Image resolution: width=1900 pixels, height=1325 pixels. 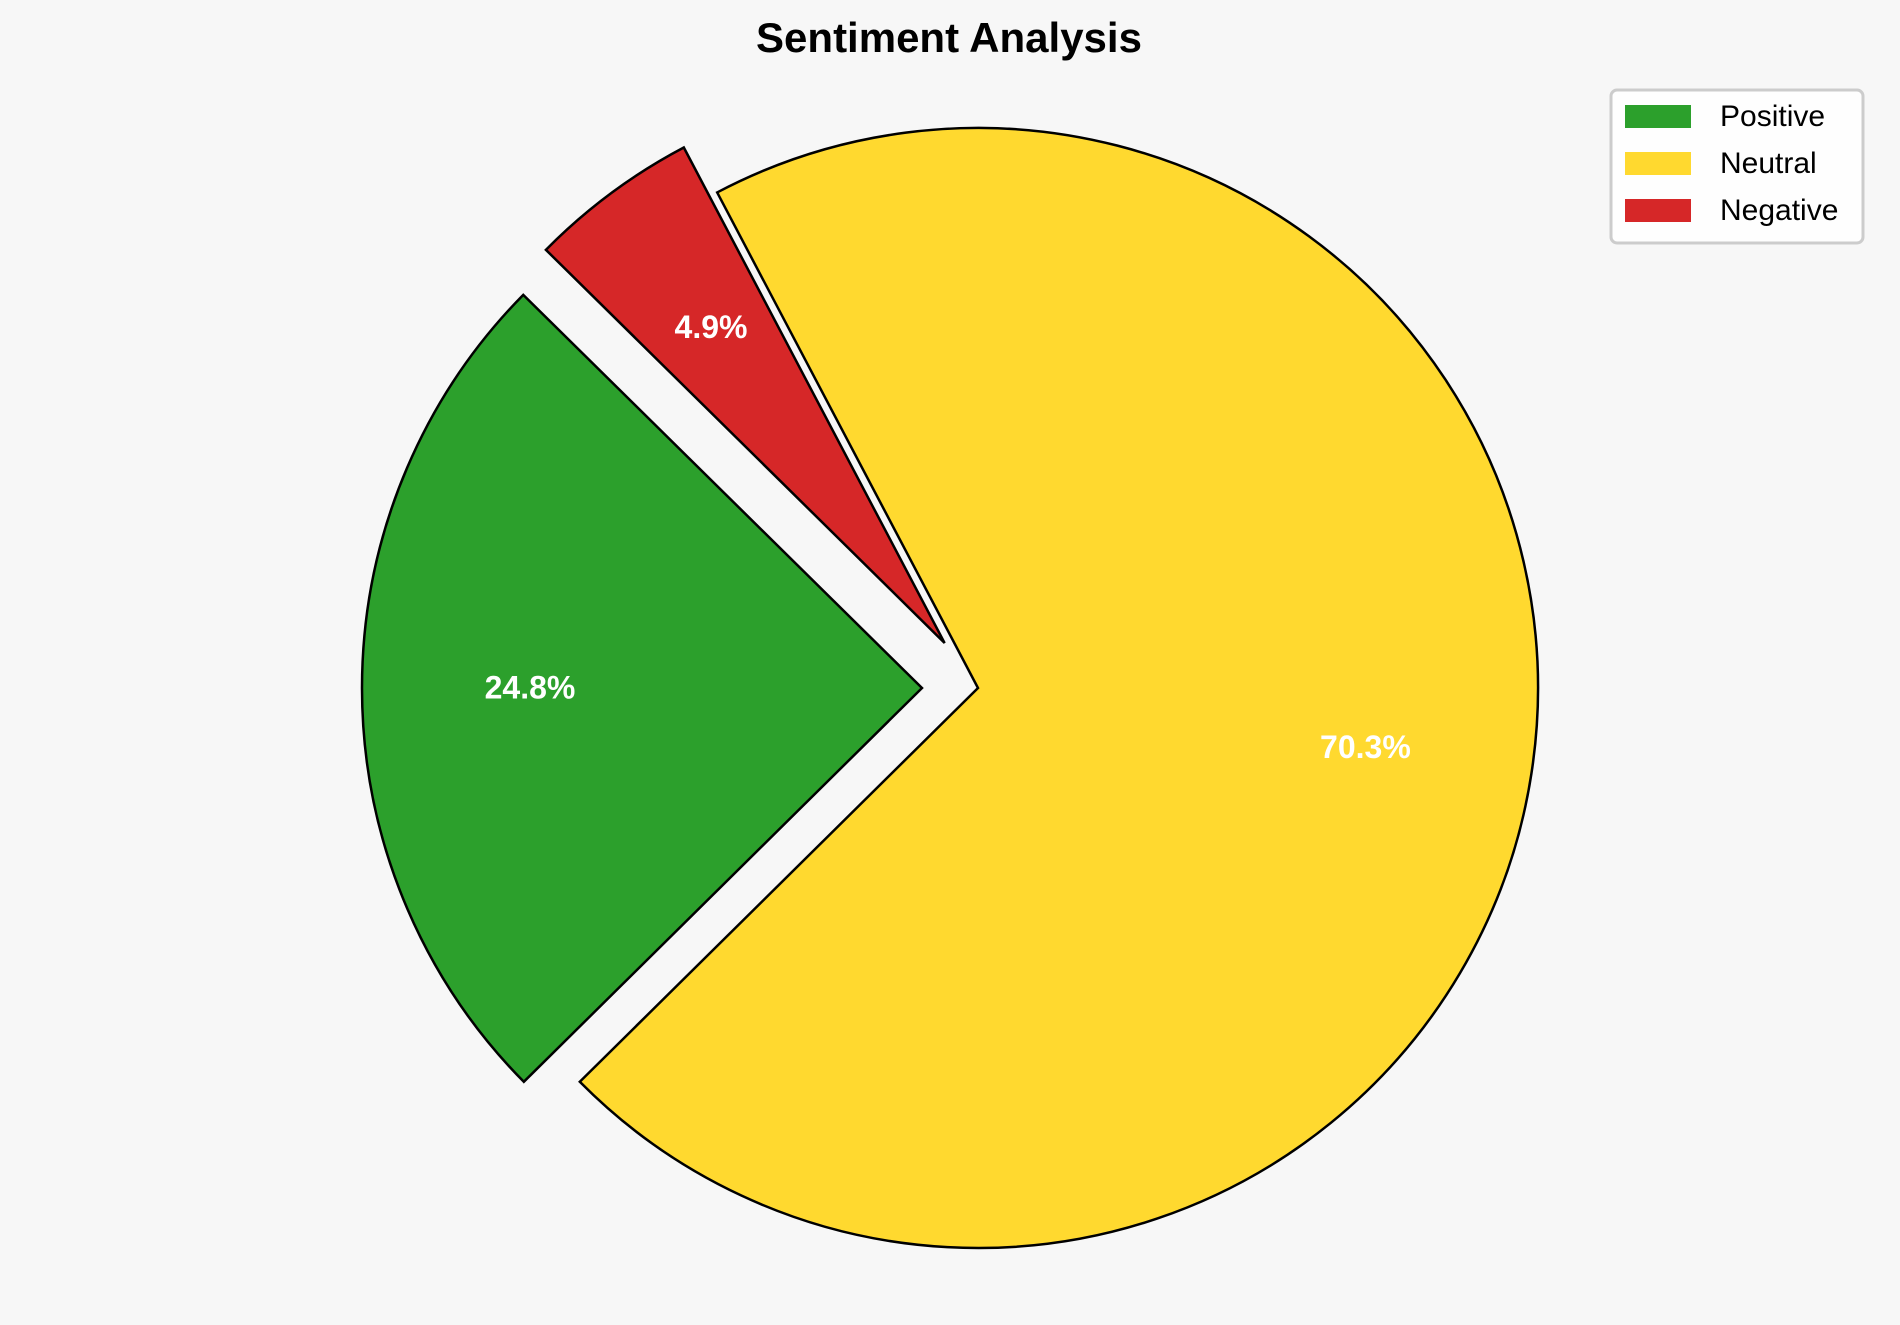 What do you see at coordinates (1658, 116) in the screenshot?
I see `legend-swatch-positive` at bounding box center [1658, 116].